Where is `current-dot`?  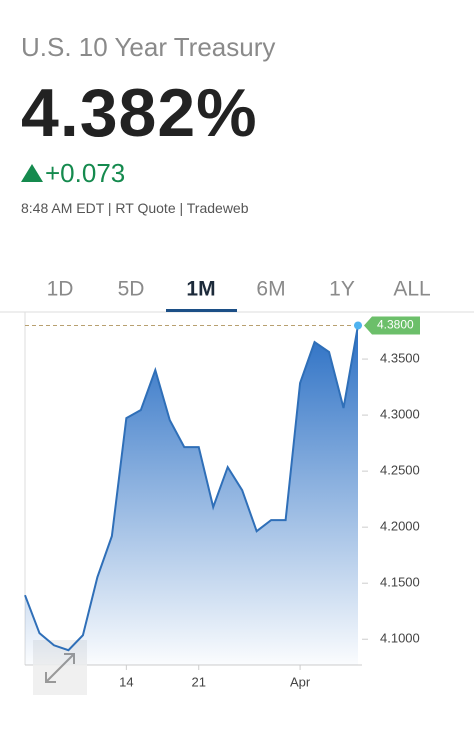
current-dot is located at coordinates (358, 325).